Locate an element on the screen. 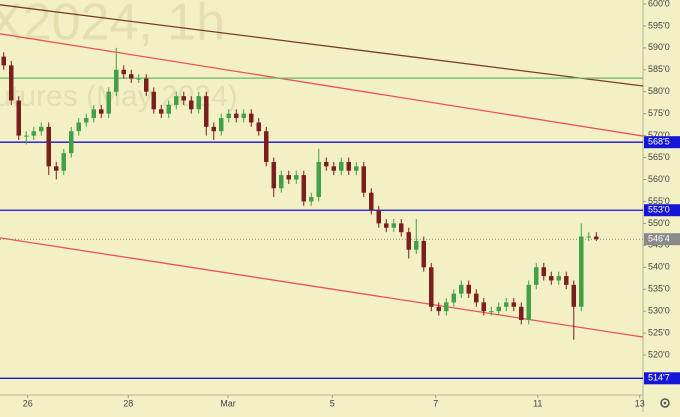 The image size is (680, 417). y-tick-label: 595'0 is located at coordinates (659, 25).